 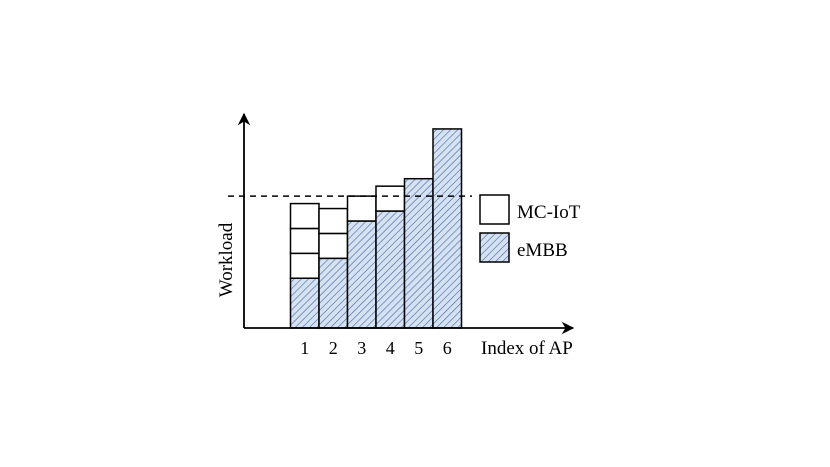 I want to click on x-tick-label-4: 4, so click(x=390, y=348).